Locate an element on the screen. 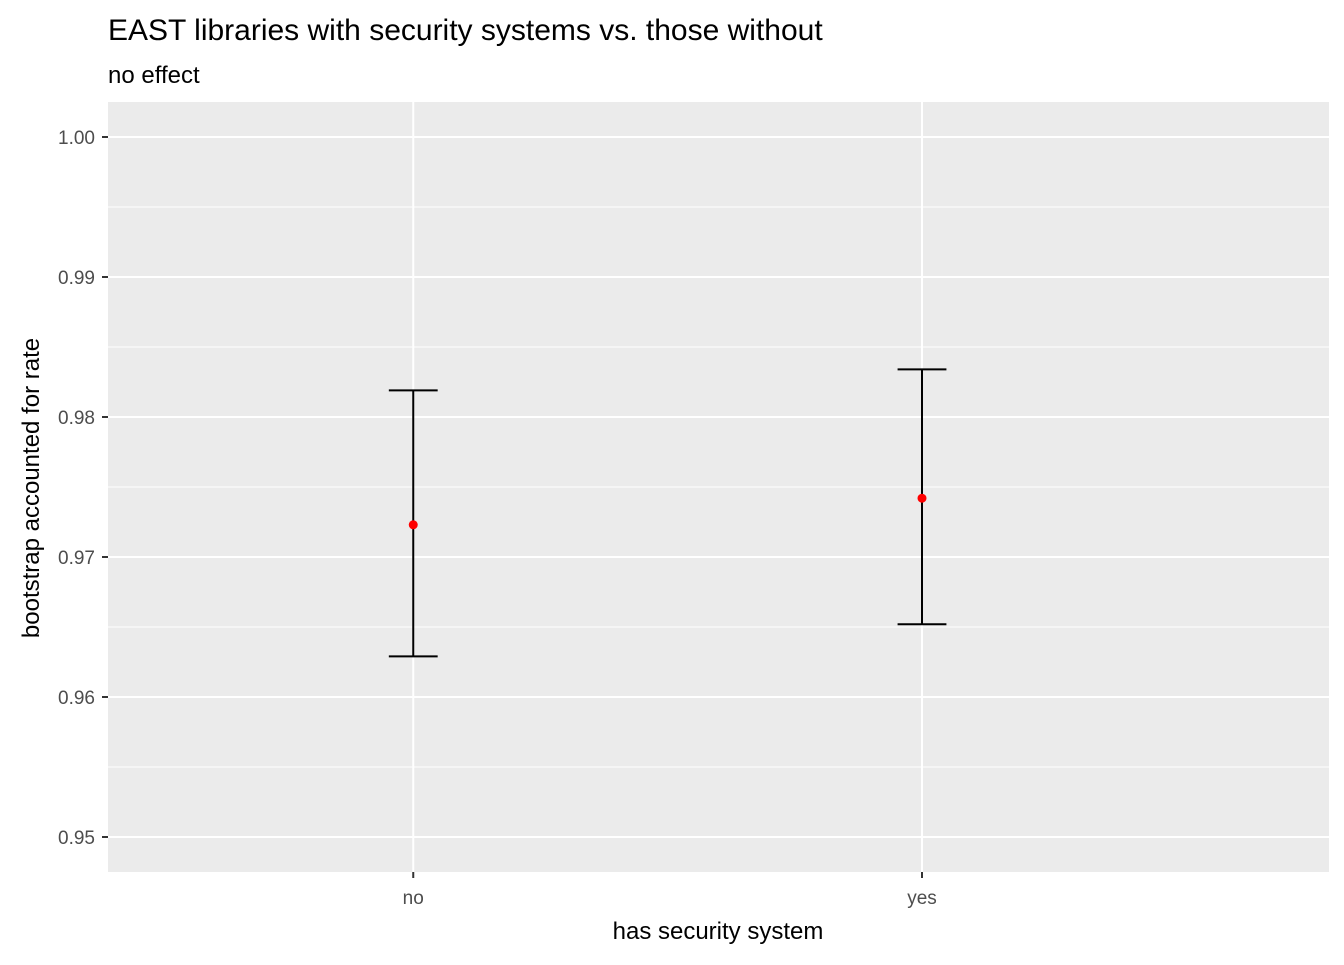 The width and height of the screenshot is (1344, 965). chart-subtitle: no effect is located at coordinates (154, 75).